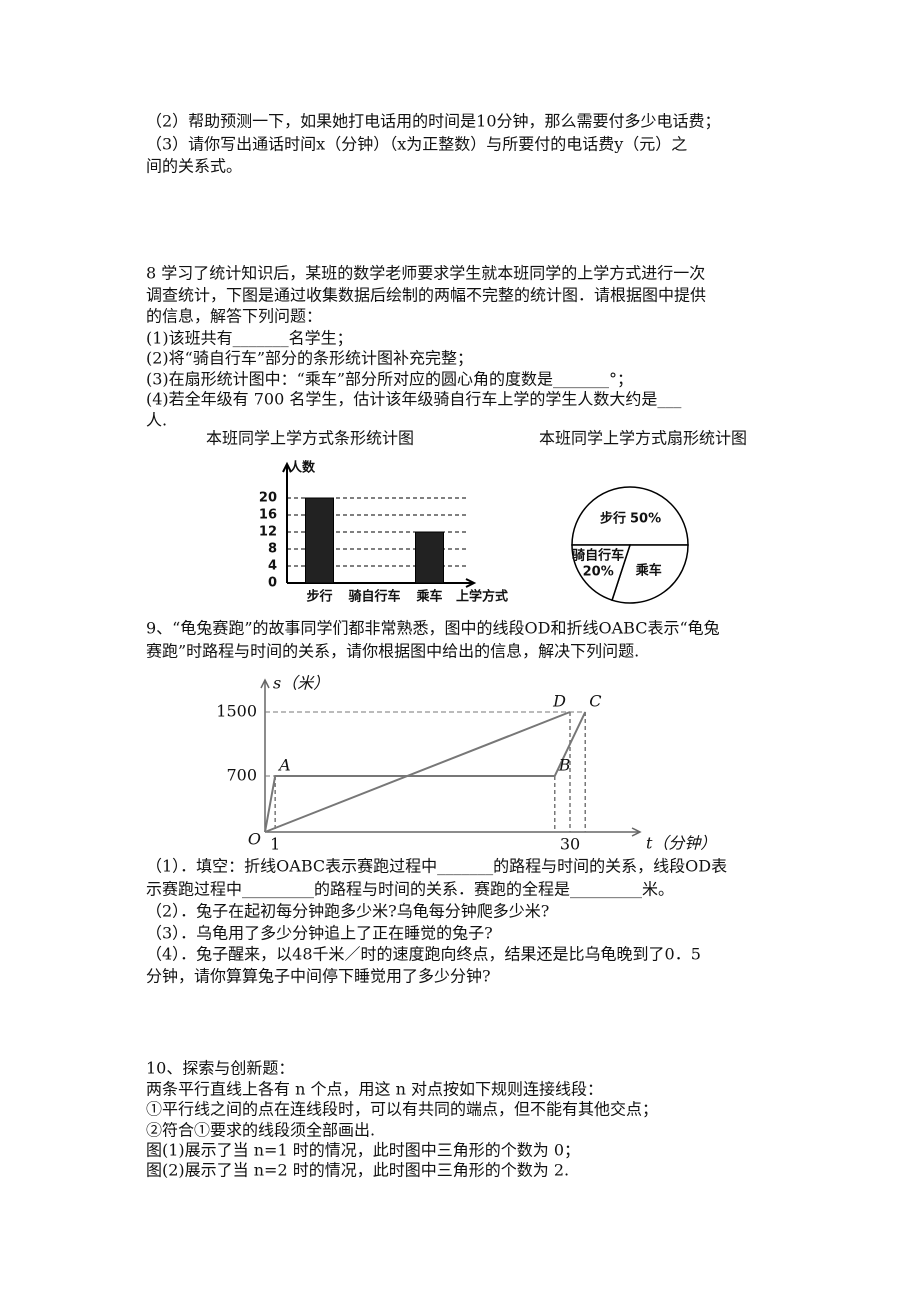 Image resolution: width=920 pixels, height=1302 pixels. Describe the element at coordinates (392, 651) in the screenshot. I see `text-line: 赛跑”时路程与时间的关系，请你根据图中给出的信息，解决下列问题.` at that location.